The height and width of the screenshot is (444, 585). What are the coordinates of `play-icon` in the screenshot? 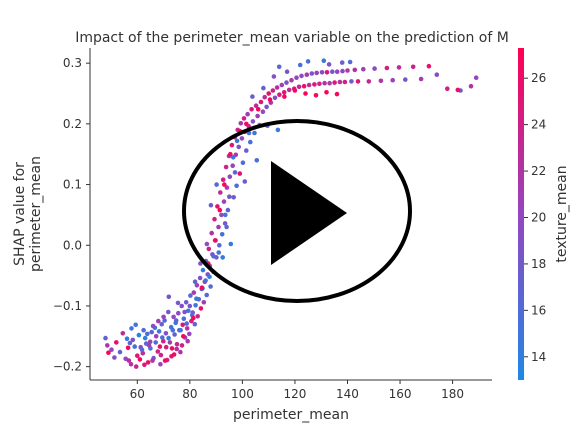 It's located at (309, 213).